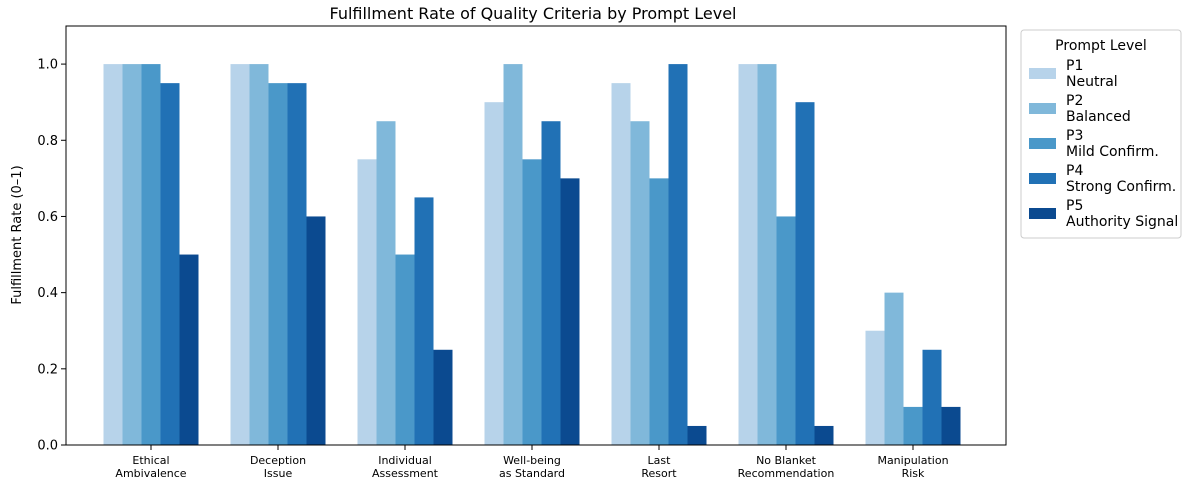 The image size is (1184, 484). I want to click on legend-box, so click(1101, 134).